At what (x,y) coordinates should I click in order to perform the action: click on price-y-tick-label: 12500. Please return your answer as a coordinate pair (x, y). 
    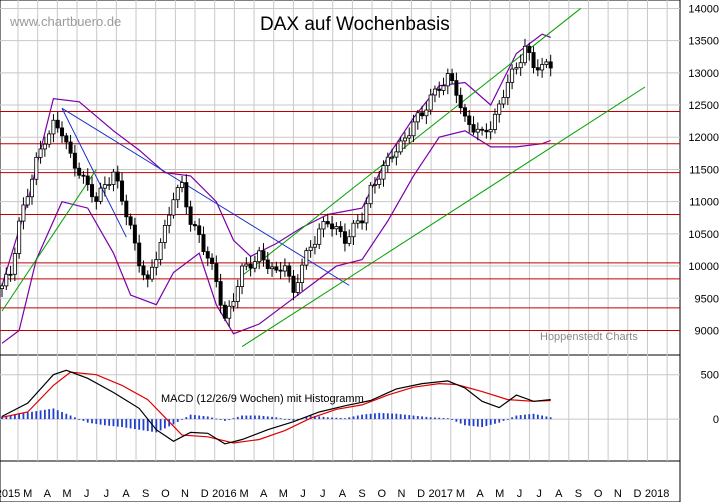
    Looking at the image, I should click on (703, 106).